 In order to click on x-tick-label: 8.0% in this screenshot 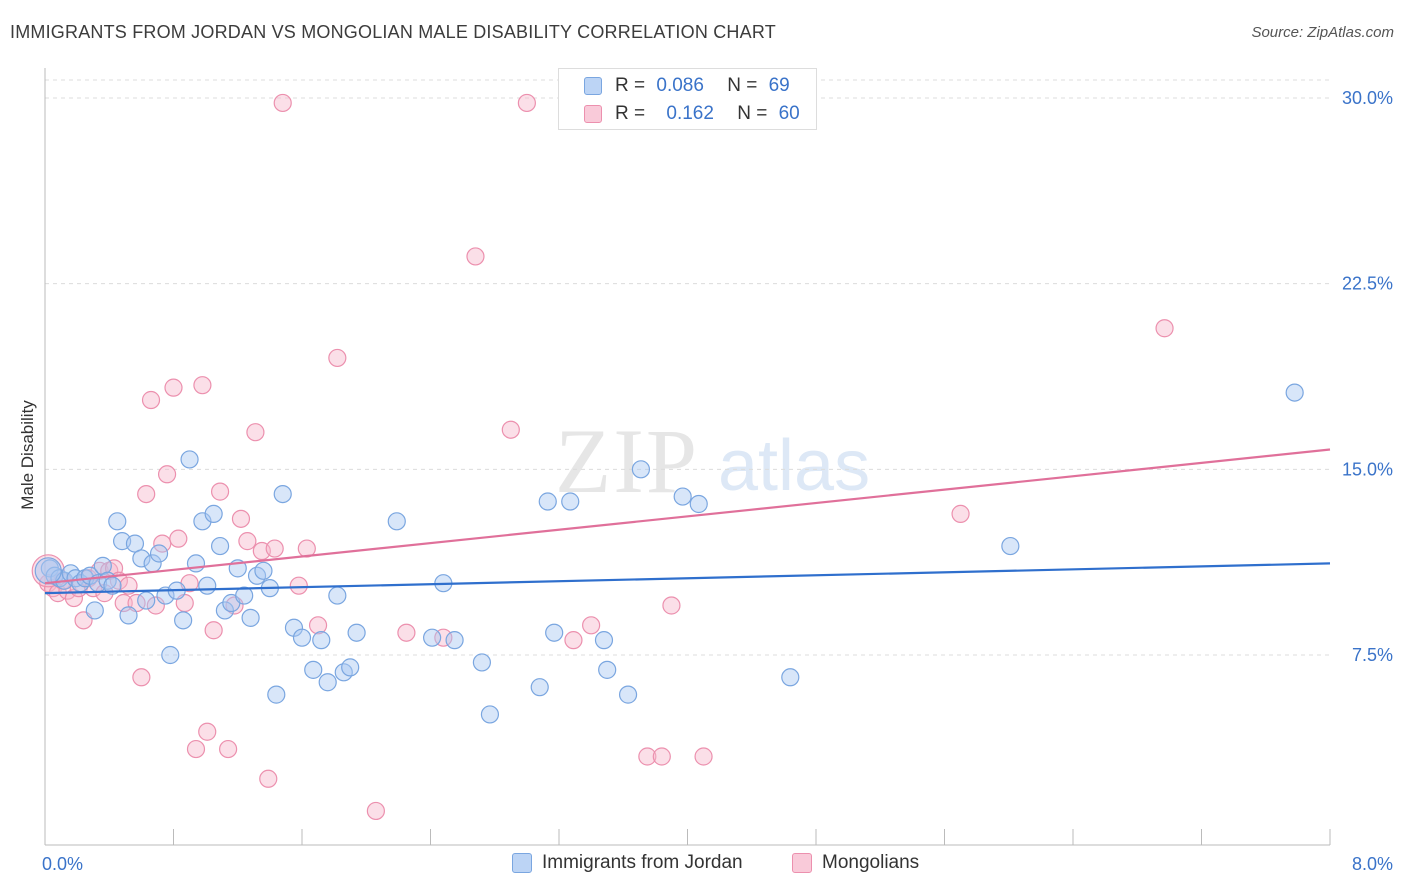, I will do `click(1372, 864)`.